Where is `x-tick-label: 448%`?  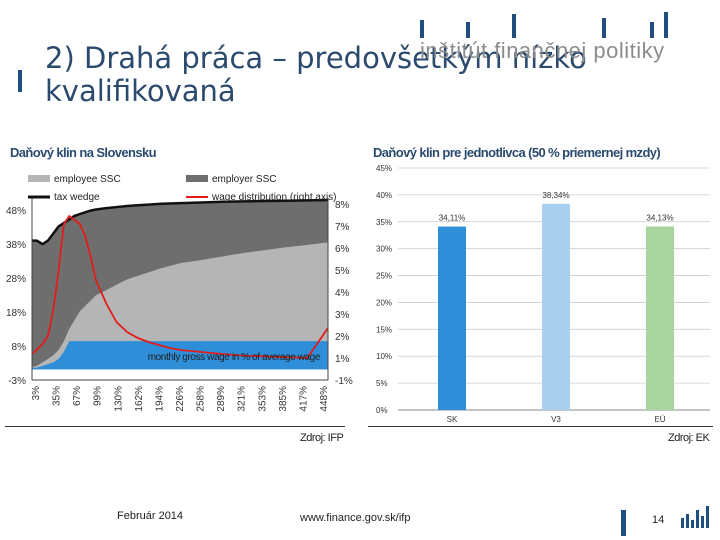
x-tick-label: 448% is located at coordinates (324, 399).